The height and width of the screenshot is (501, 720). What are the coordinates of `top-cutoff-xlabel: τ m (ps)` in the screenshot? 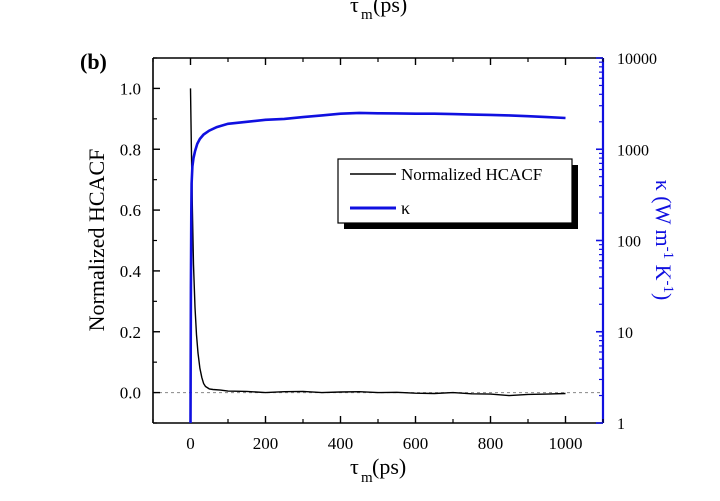 It's located at (378, 11).